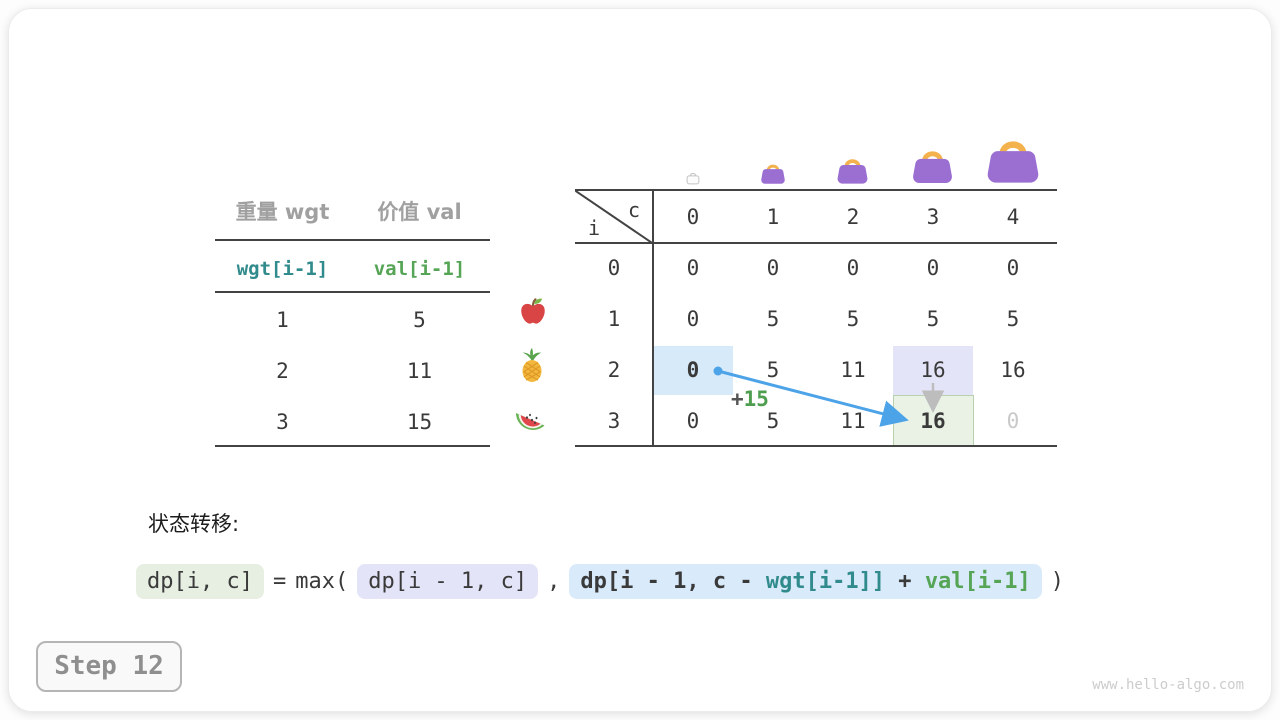 This screenshot has width=1280, height=720. Describe the element at coordinates (634, 210) in the screenshot. I see `axis-label-c: c` at that location.